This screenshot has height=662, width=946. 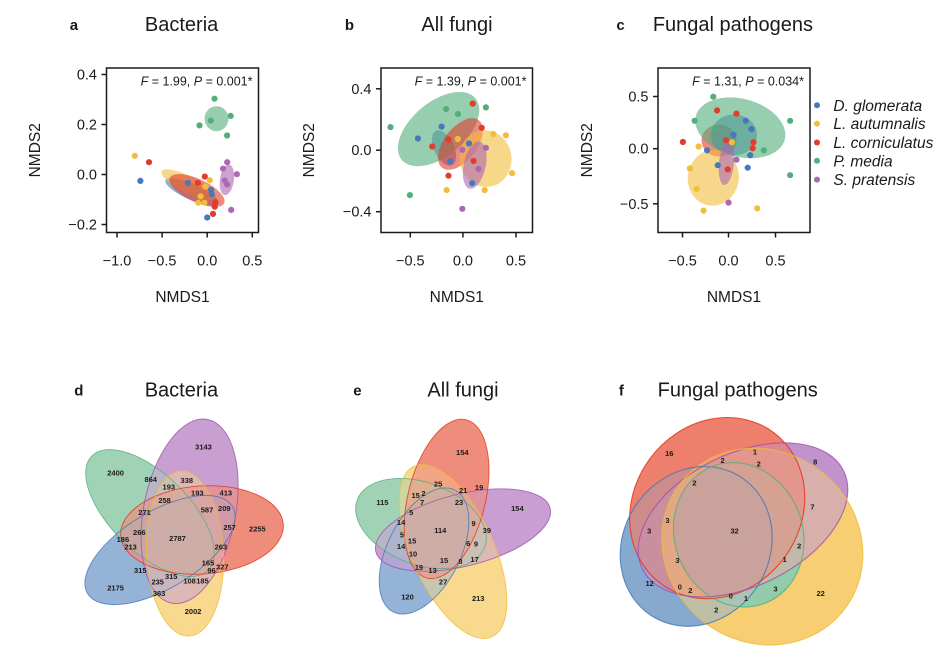 What do you see at coordinates (468, 543) in the screenshot?
I see `svg-text: 6` at bounding box center [468, 543].